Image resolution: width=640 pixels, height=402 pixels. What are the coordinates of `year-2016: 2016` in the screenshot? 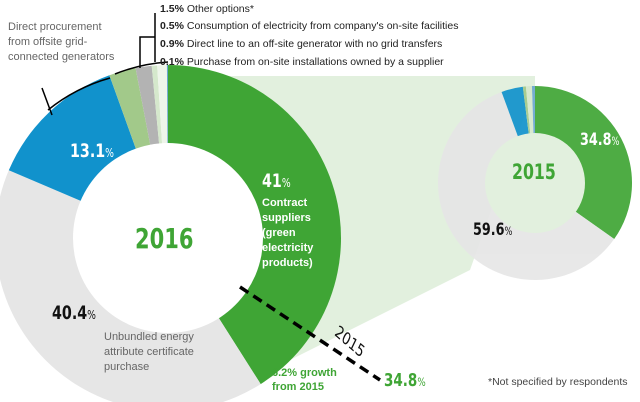 It's located at (164, 238).